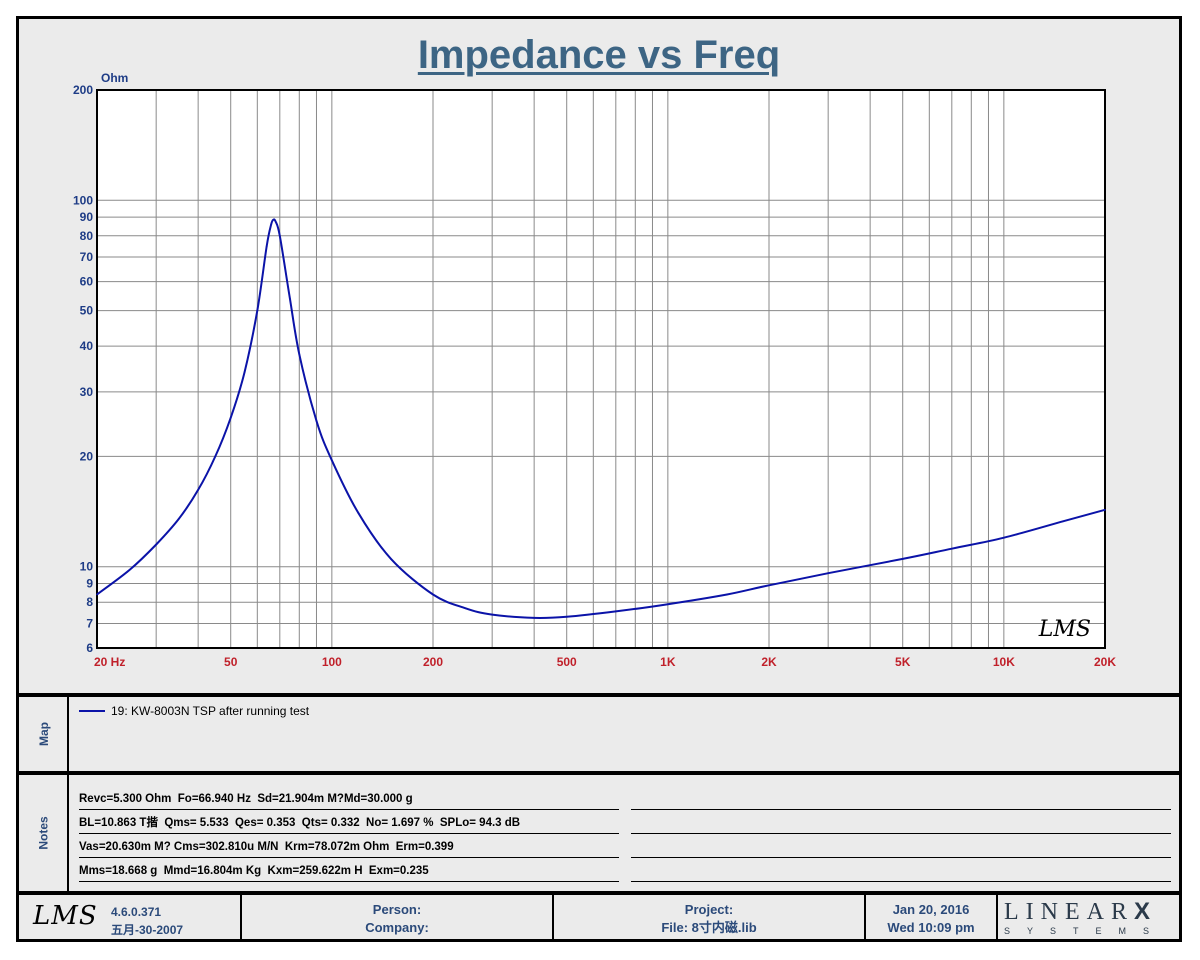 The height and width of the screenshot is (960, 1200). I want to click on person-label: Person:, so click(397, 909).